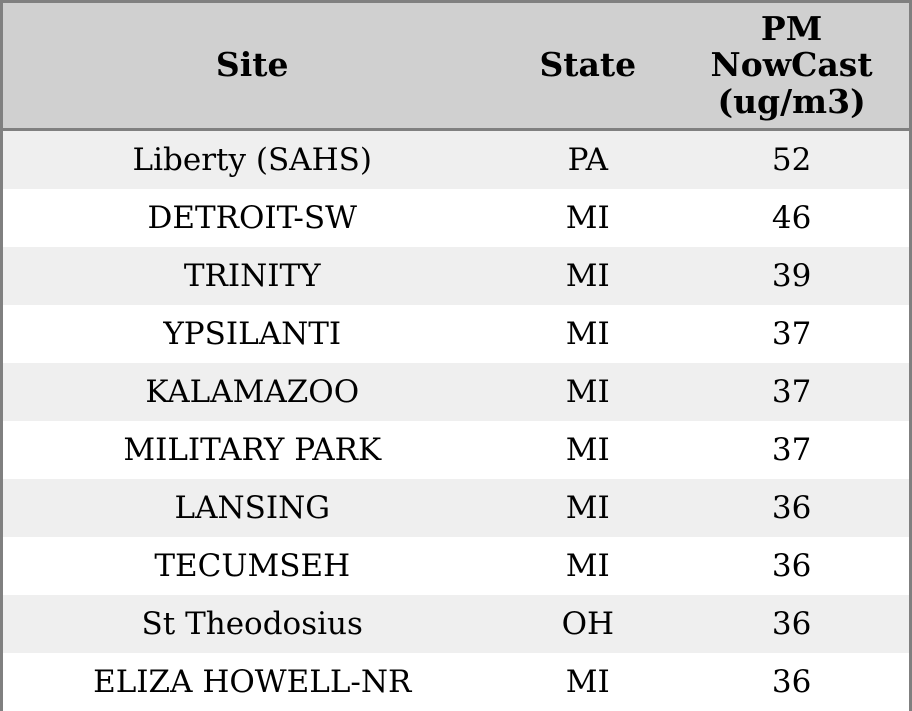  Describe the element at coordinates (791, 160) in the screenshot. I see `cell-pm: 52` at that location.